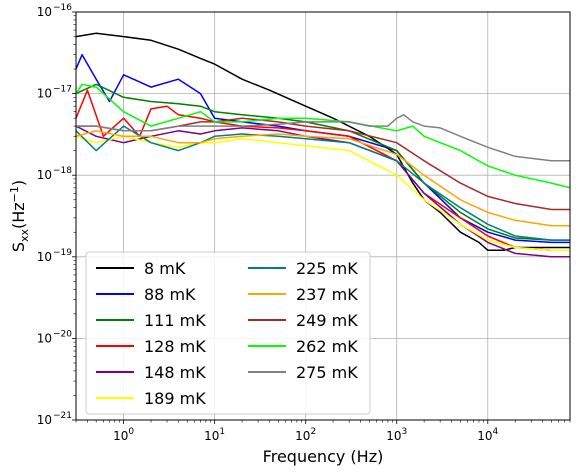 The width and height of the screenshot is (580, 476). I want to click on series-line-275-mk, so click(323, 138).